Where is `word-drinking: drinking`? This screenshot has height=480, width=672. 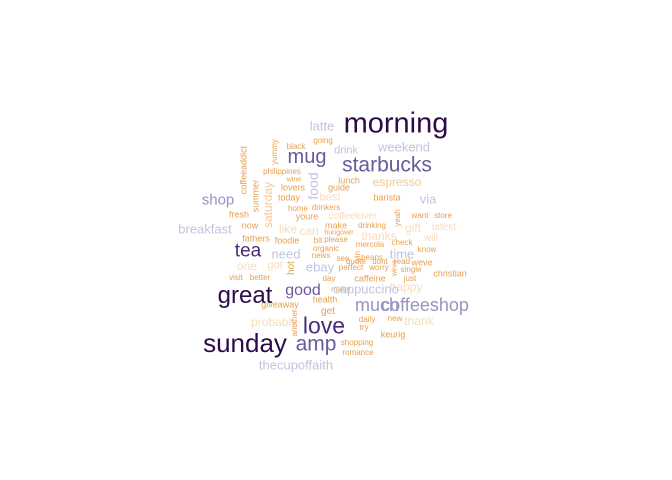
word-drinking: drinking is located at coordinates (372, 225).